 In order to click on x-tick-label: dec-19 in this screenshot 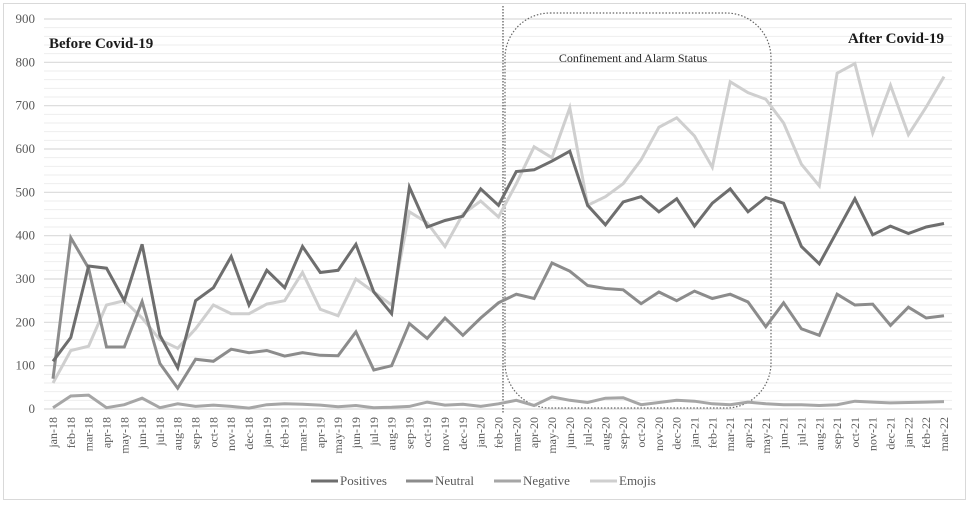, I will do `click(463, 433)`.